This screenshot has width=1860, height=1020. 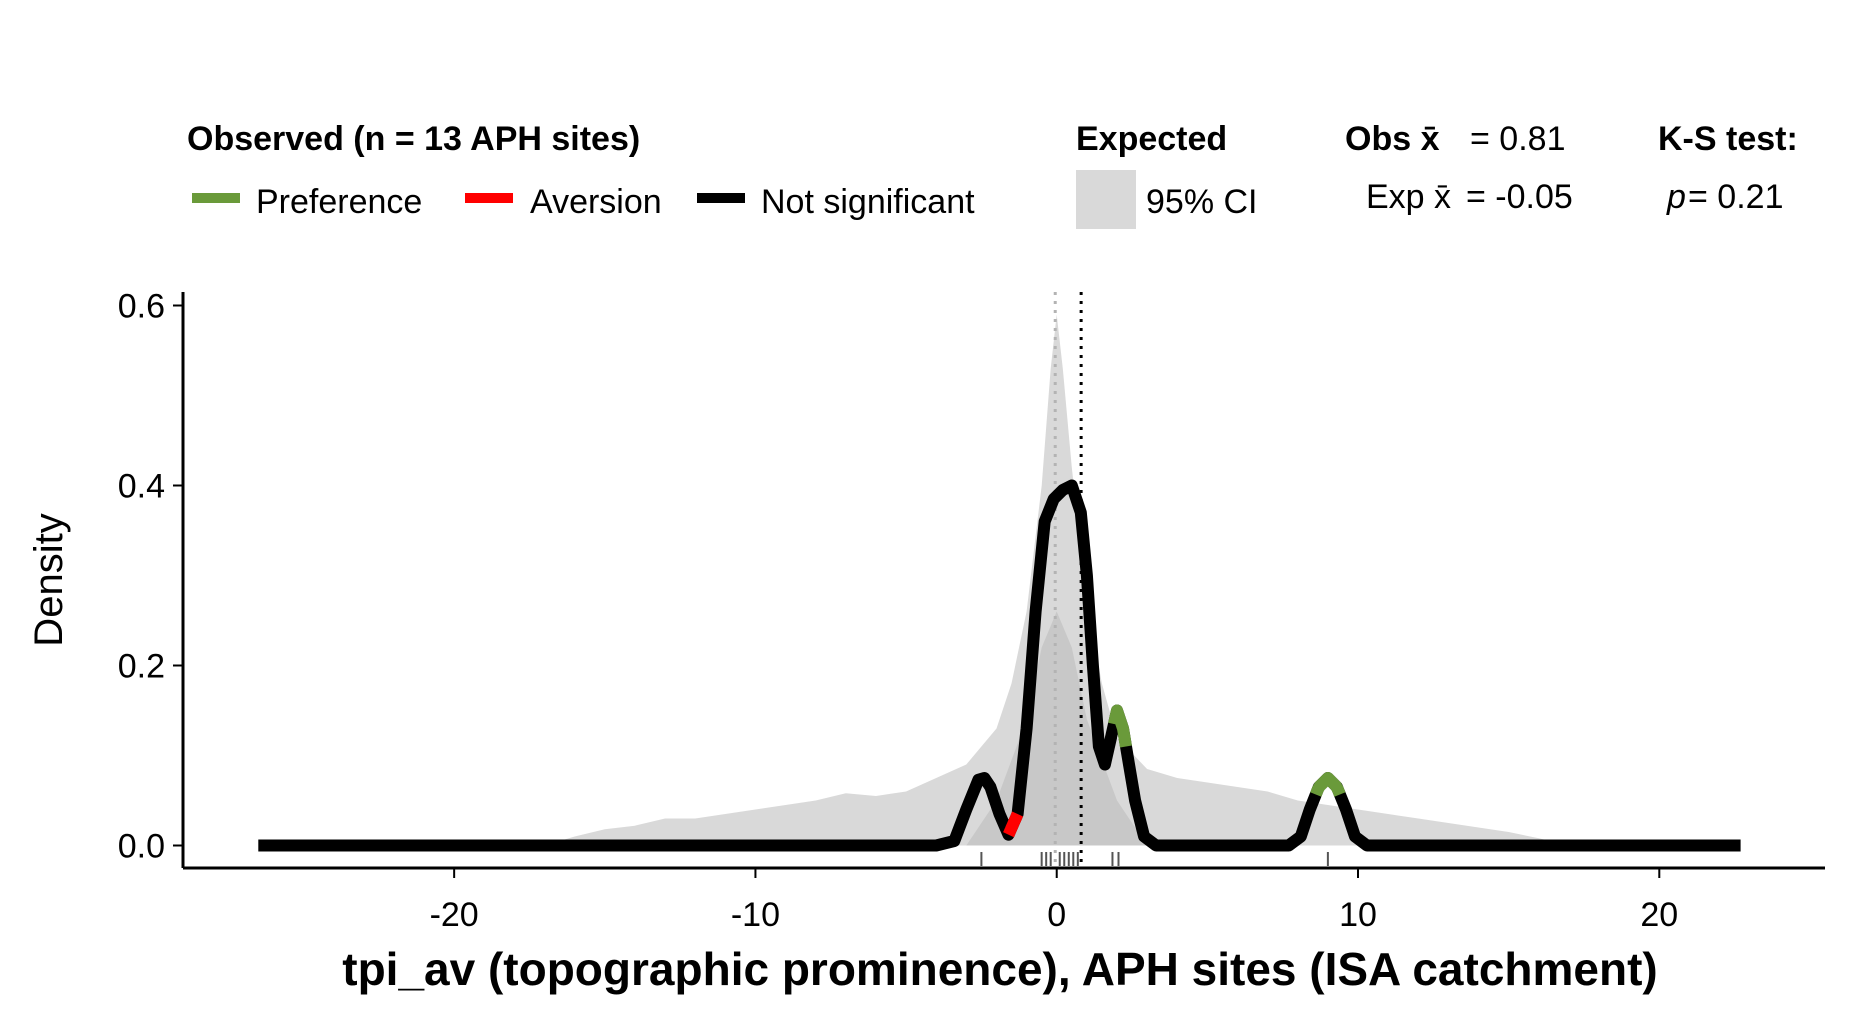 I want to click on ks-p-symbol: p, so click(x=1676, y=197).